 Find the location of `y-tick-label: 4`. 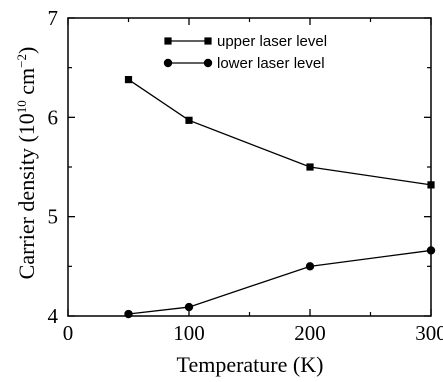

y-tick-label: 4 is located at coordinates (53, 316).